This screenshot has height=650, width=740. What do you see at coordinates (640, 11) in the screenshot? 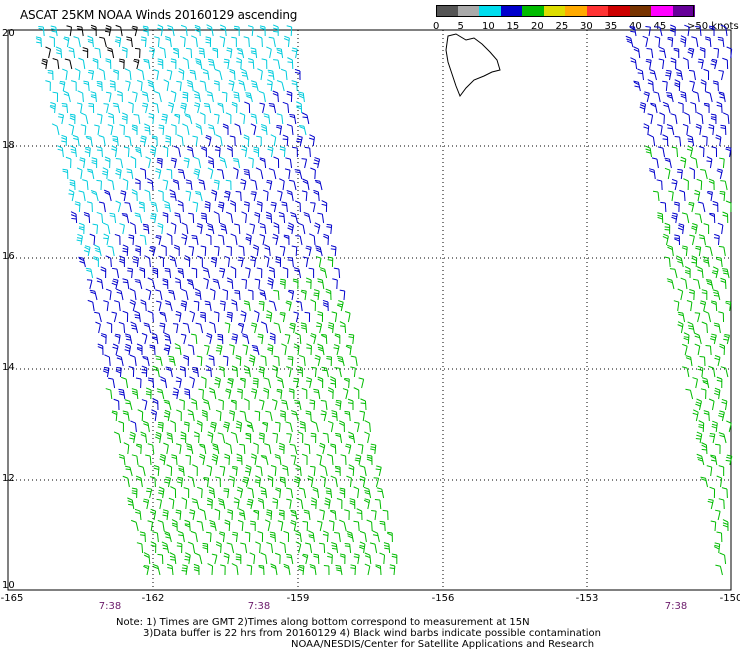
I see `colorbar-swatch` at bounding box center [640, 11].